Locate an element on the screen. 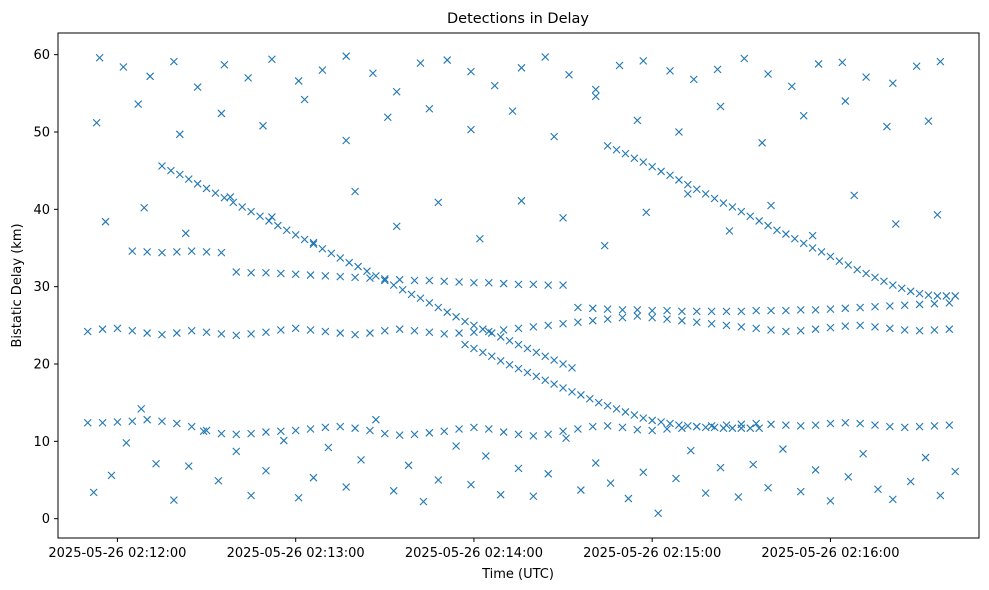 The height and width of the screenshot is (590, 989). y-tick-label: 60 is located at coordinates (41, 55).